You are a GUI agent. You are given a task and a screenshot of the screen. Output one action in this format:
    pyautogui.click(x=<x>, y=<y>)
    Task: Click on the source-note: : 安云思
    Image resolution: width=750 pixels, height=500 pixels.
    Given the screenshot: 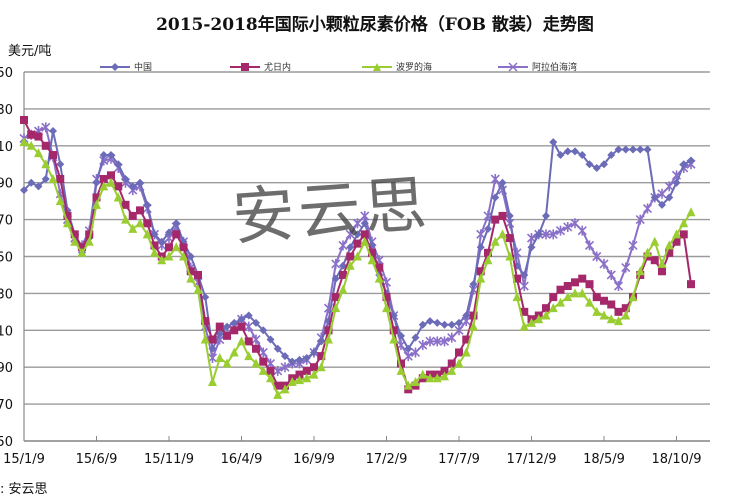 What is the action you would take?
    pyautogui.click(x=24, y=489)
    